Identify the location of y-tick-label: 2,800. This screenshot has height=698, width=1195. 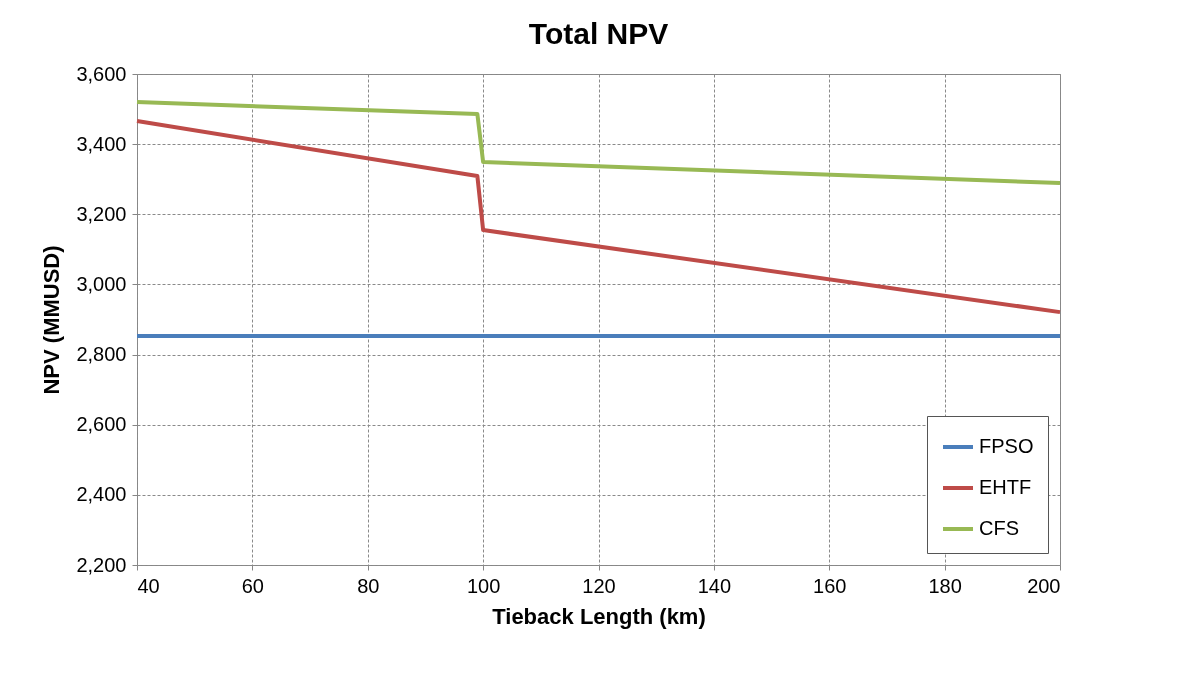
(101, 354).